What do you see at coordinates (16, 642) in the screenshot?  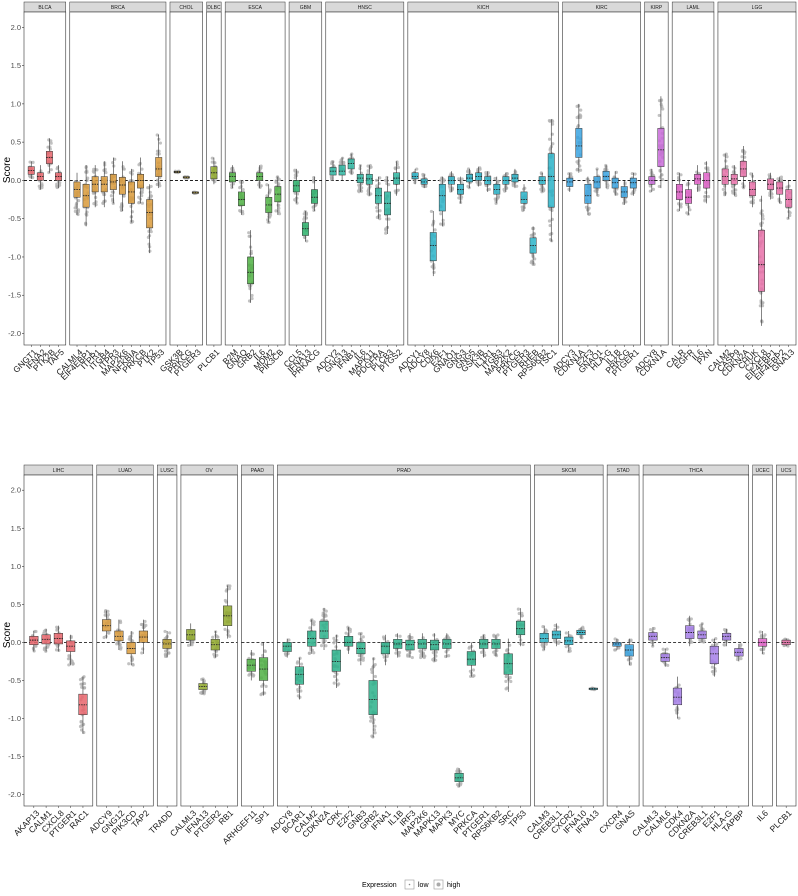 I see `y-tick-label: 0.0` at bounding box center [16, 642].